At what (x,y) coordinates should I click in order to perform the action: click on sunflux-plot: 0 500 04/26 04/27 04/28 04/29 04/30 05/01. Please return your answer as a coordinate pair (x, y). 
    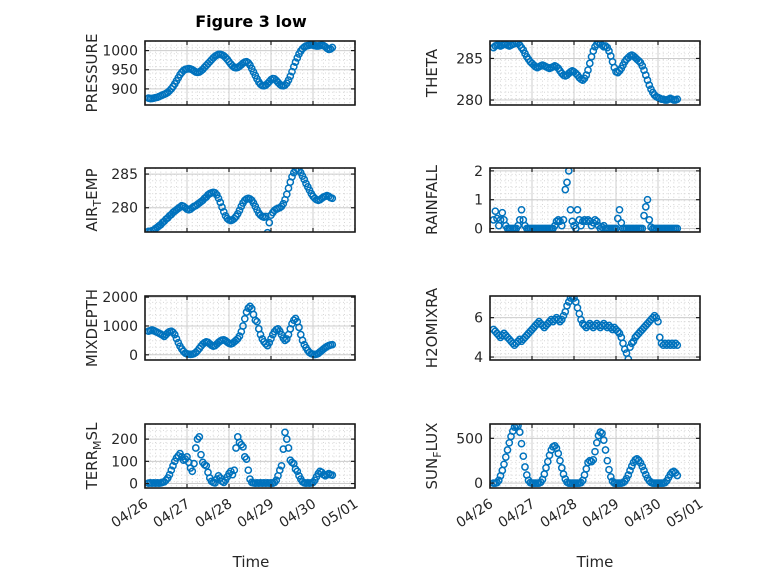
    Looking at the image, I should click on (580, 477).